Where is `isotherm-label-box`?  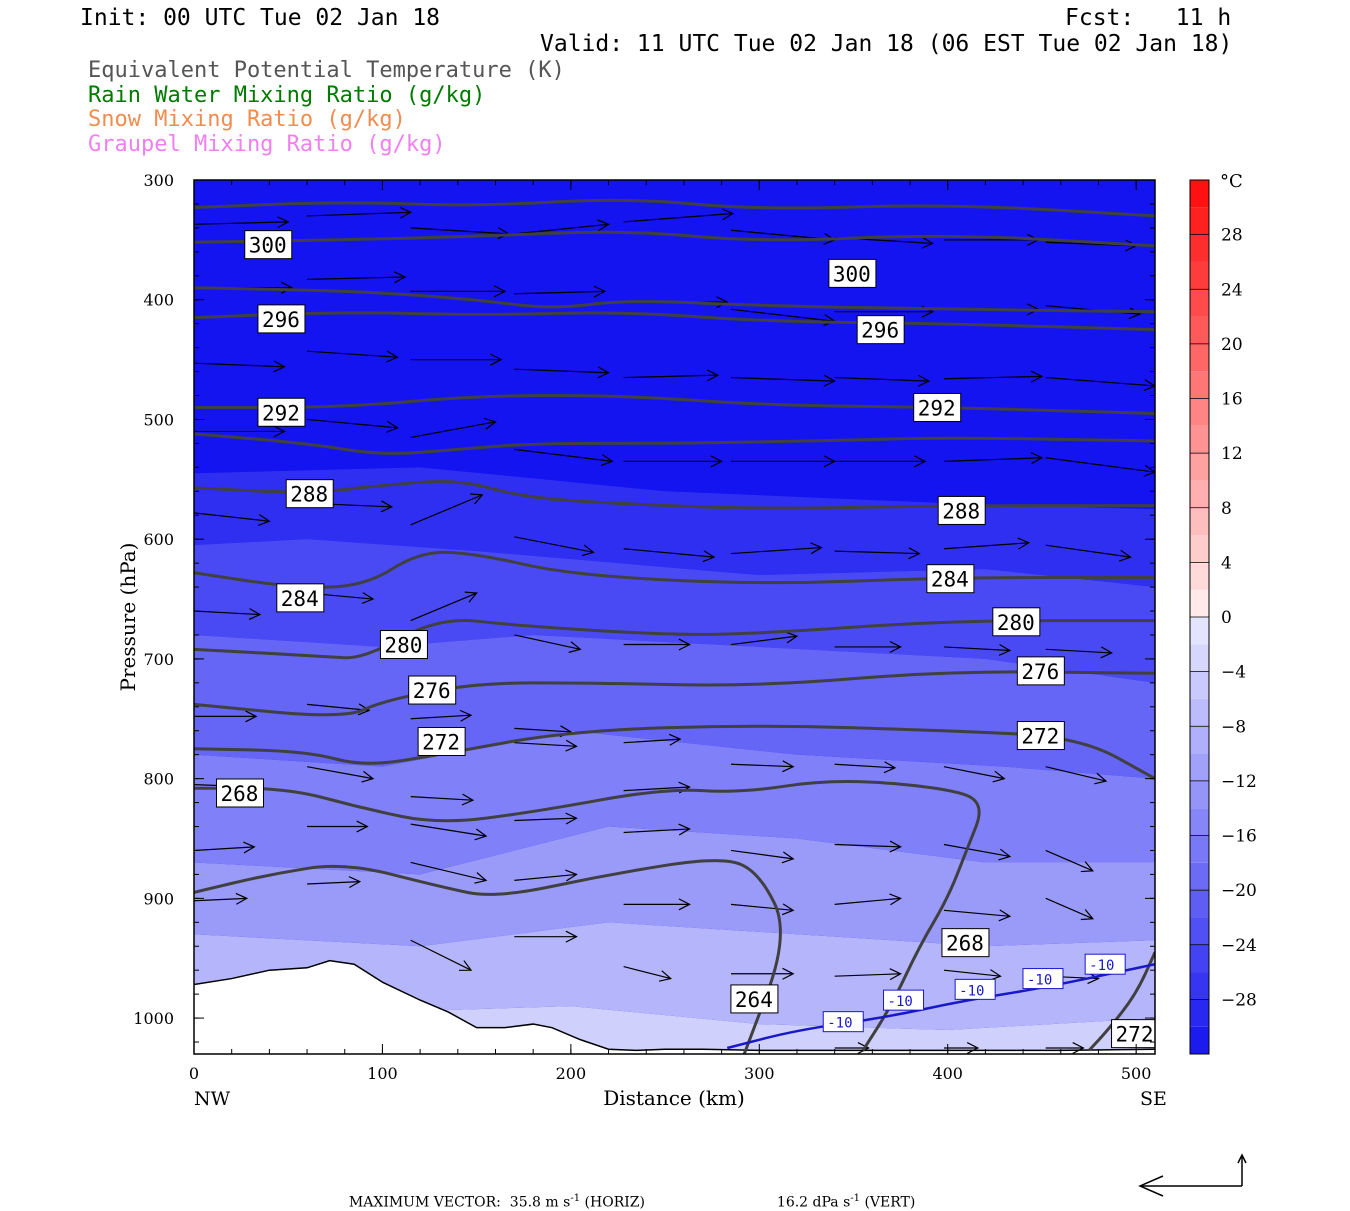
isotherm-label-box is located at coordinates (904, 1000).